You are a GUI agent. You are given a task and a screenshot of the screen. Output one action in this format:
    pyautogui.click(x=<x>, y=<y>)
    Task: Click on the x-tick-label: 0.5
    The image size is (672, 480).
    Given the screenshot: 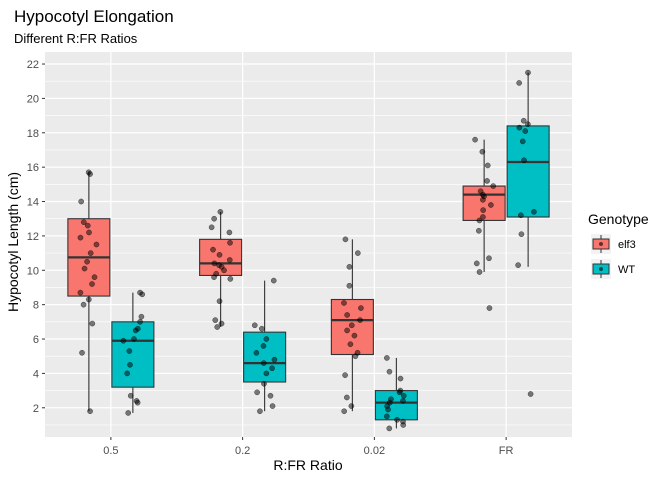 What is the action you would take?
    pyautogui.click(x=110, y=451)
    